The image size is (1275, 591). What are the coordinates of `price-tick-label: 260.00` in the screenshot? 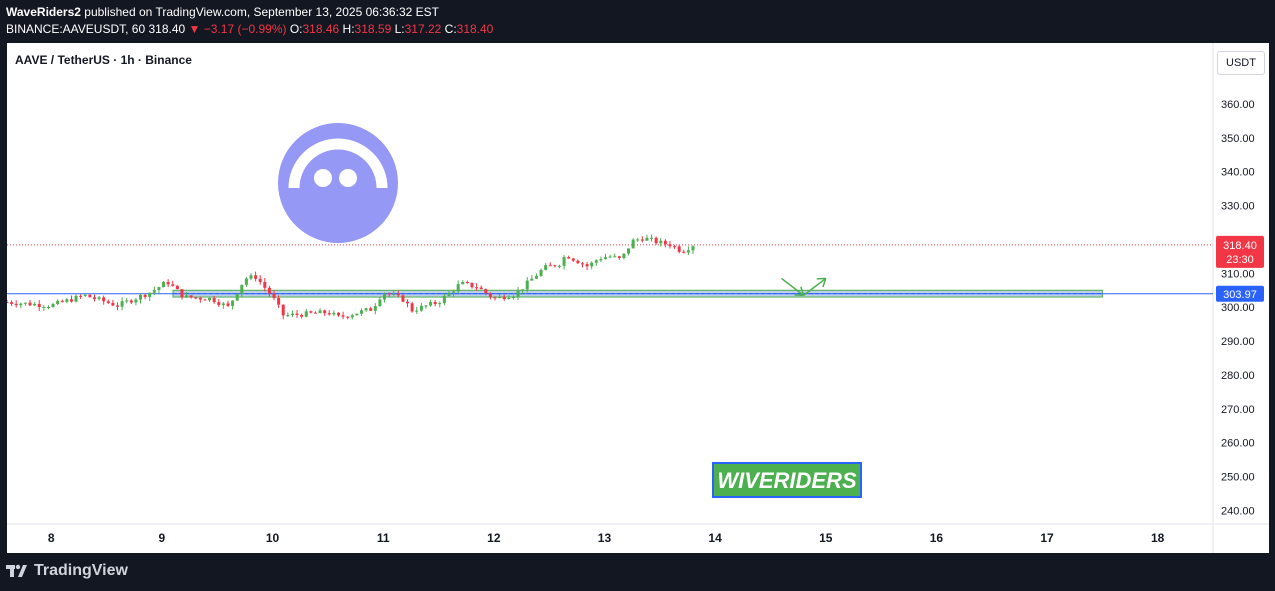 It's located at (1238, 444).